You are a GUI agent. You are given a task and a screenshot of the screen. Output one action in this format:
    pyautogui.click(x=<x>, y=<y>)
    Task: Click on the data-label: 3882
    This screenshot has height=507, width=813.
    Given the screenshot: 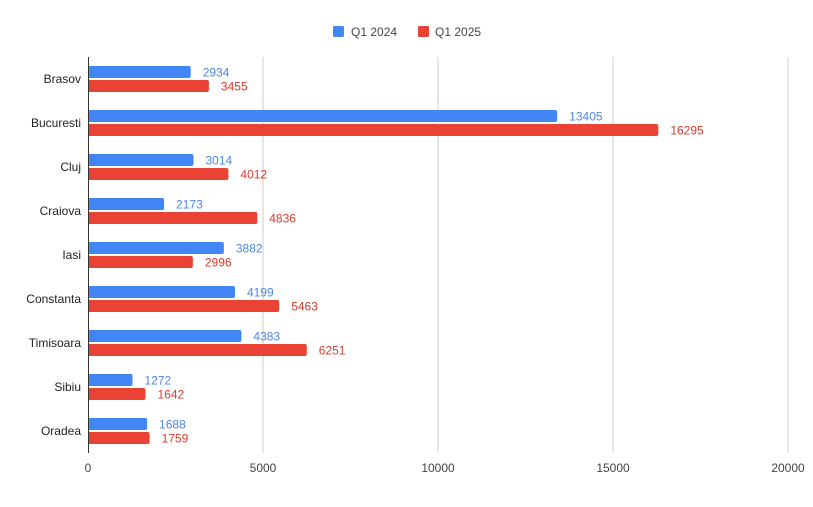 What is the action you would take?
    pyautogui.click(x=249, y=249)
    